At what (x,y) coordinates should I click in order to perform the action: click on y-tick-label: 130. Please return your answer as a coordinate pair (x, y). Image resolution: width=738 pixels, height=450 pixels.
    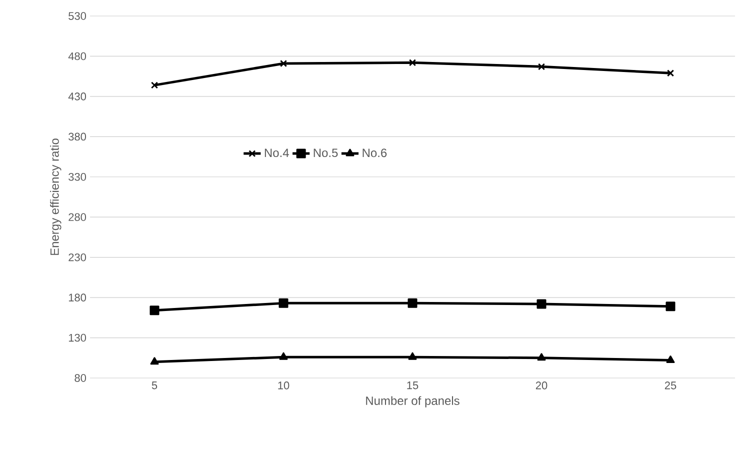
    Looking at the image, I should click on (77, 338).